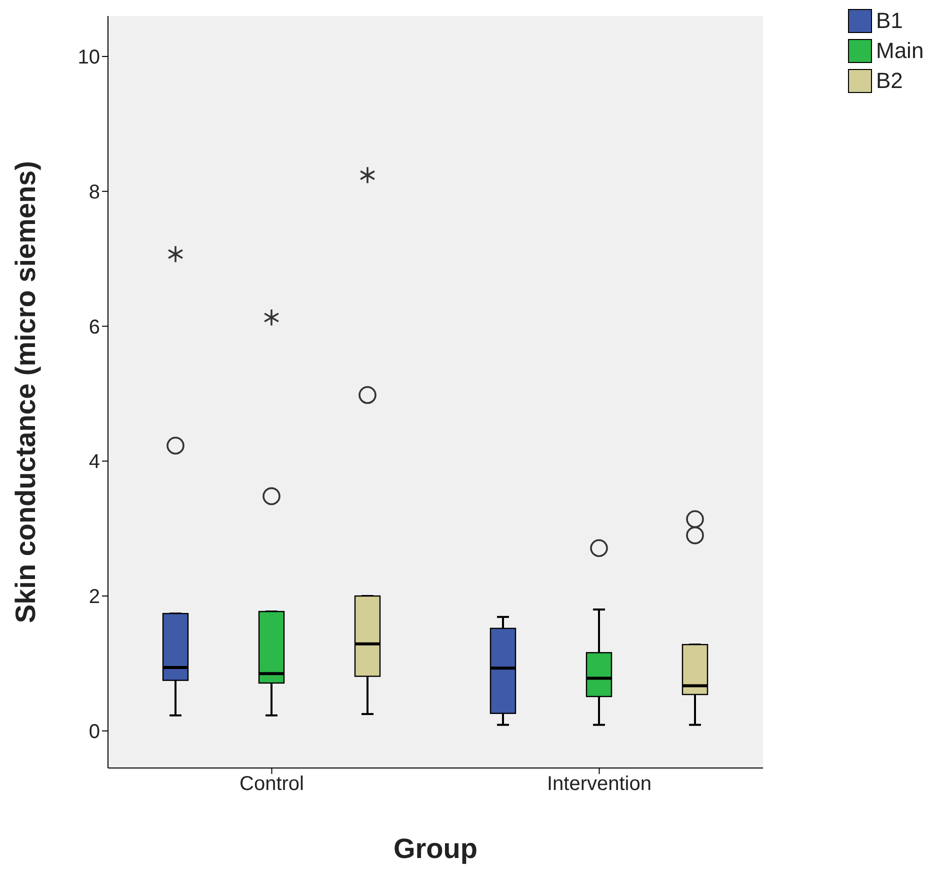  What do you see at coordinates (889, 81) in the screenshot?
I see `legend-label: B2` at bounding box center [889, 81].